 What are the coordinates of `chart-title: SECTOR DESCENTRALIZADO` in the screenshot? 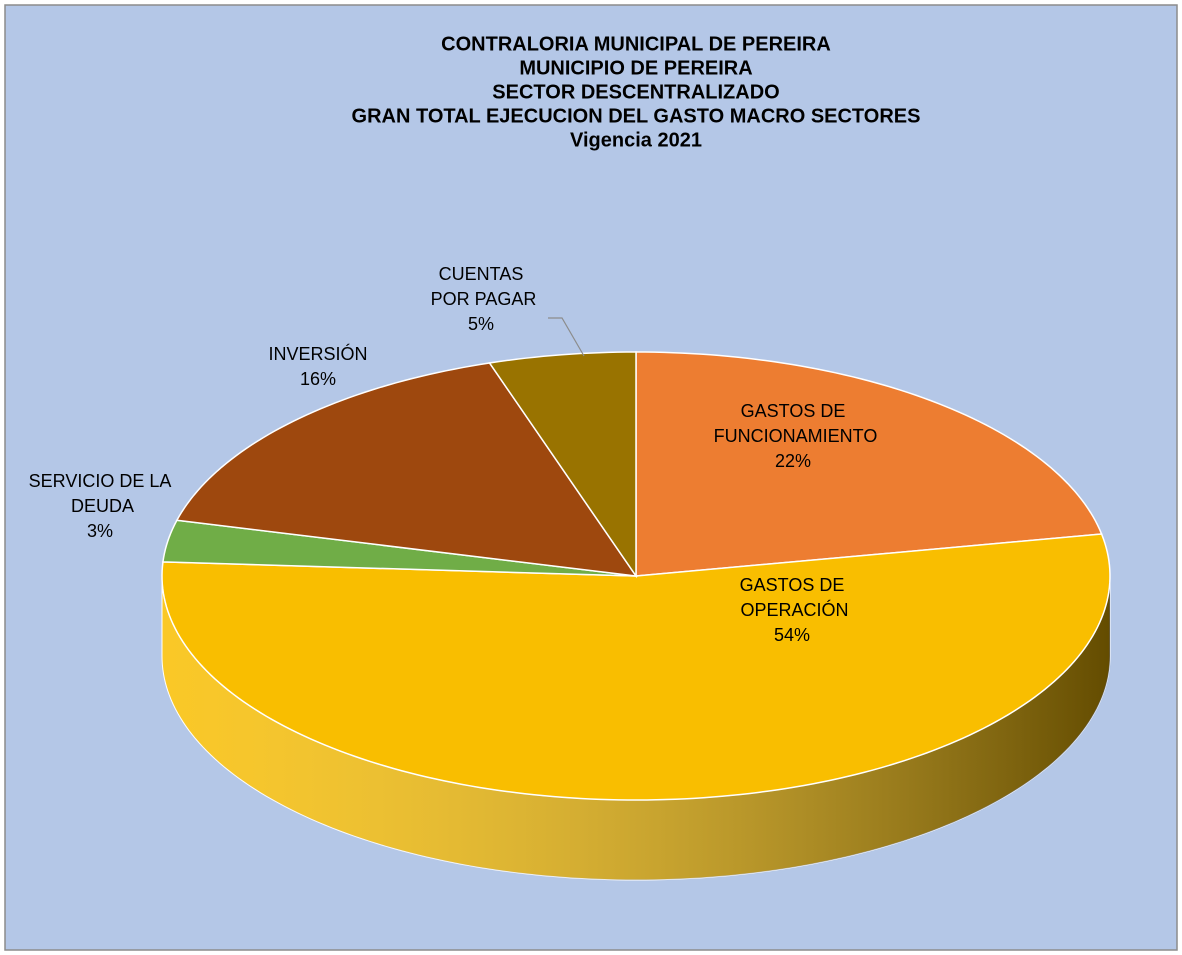 It's located at (635, 92).